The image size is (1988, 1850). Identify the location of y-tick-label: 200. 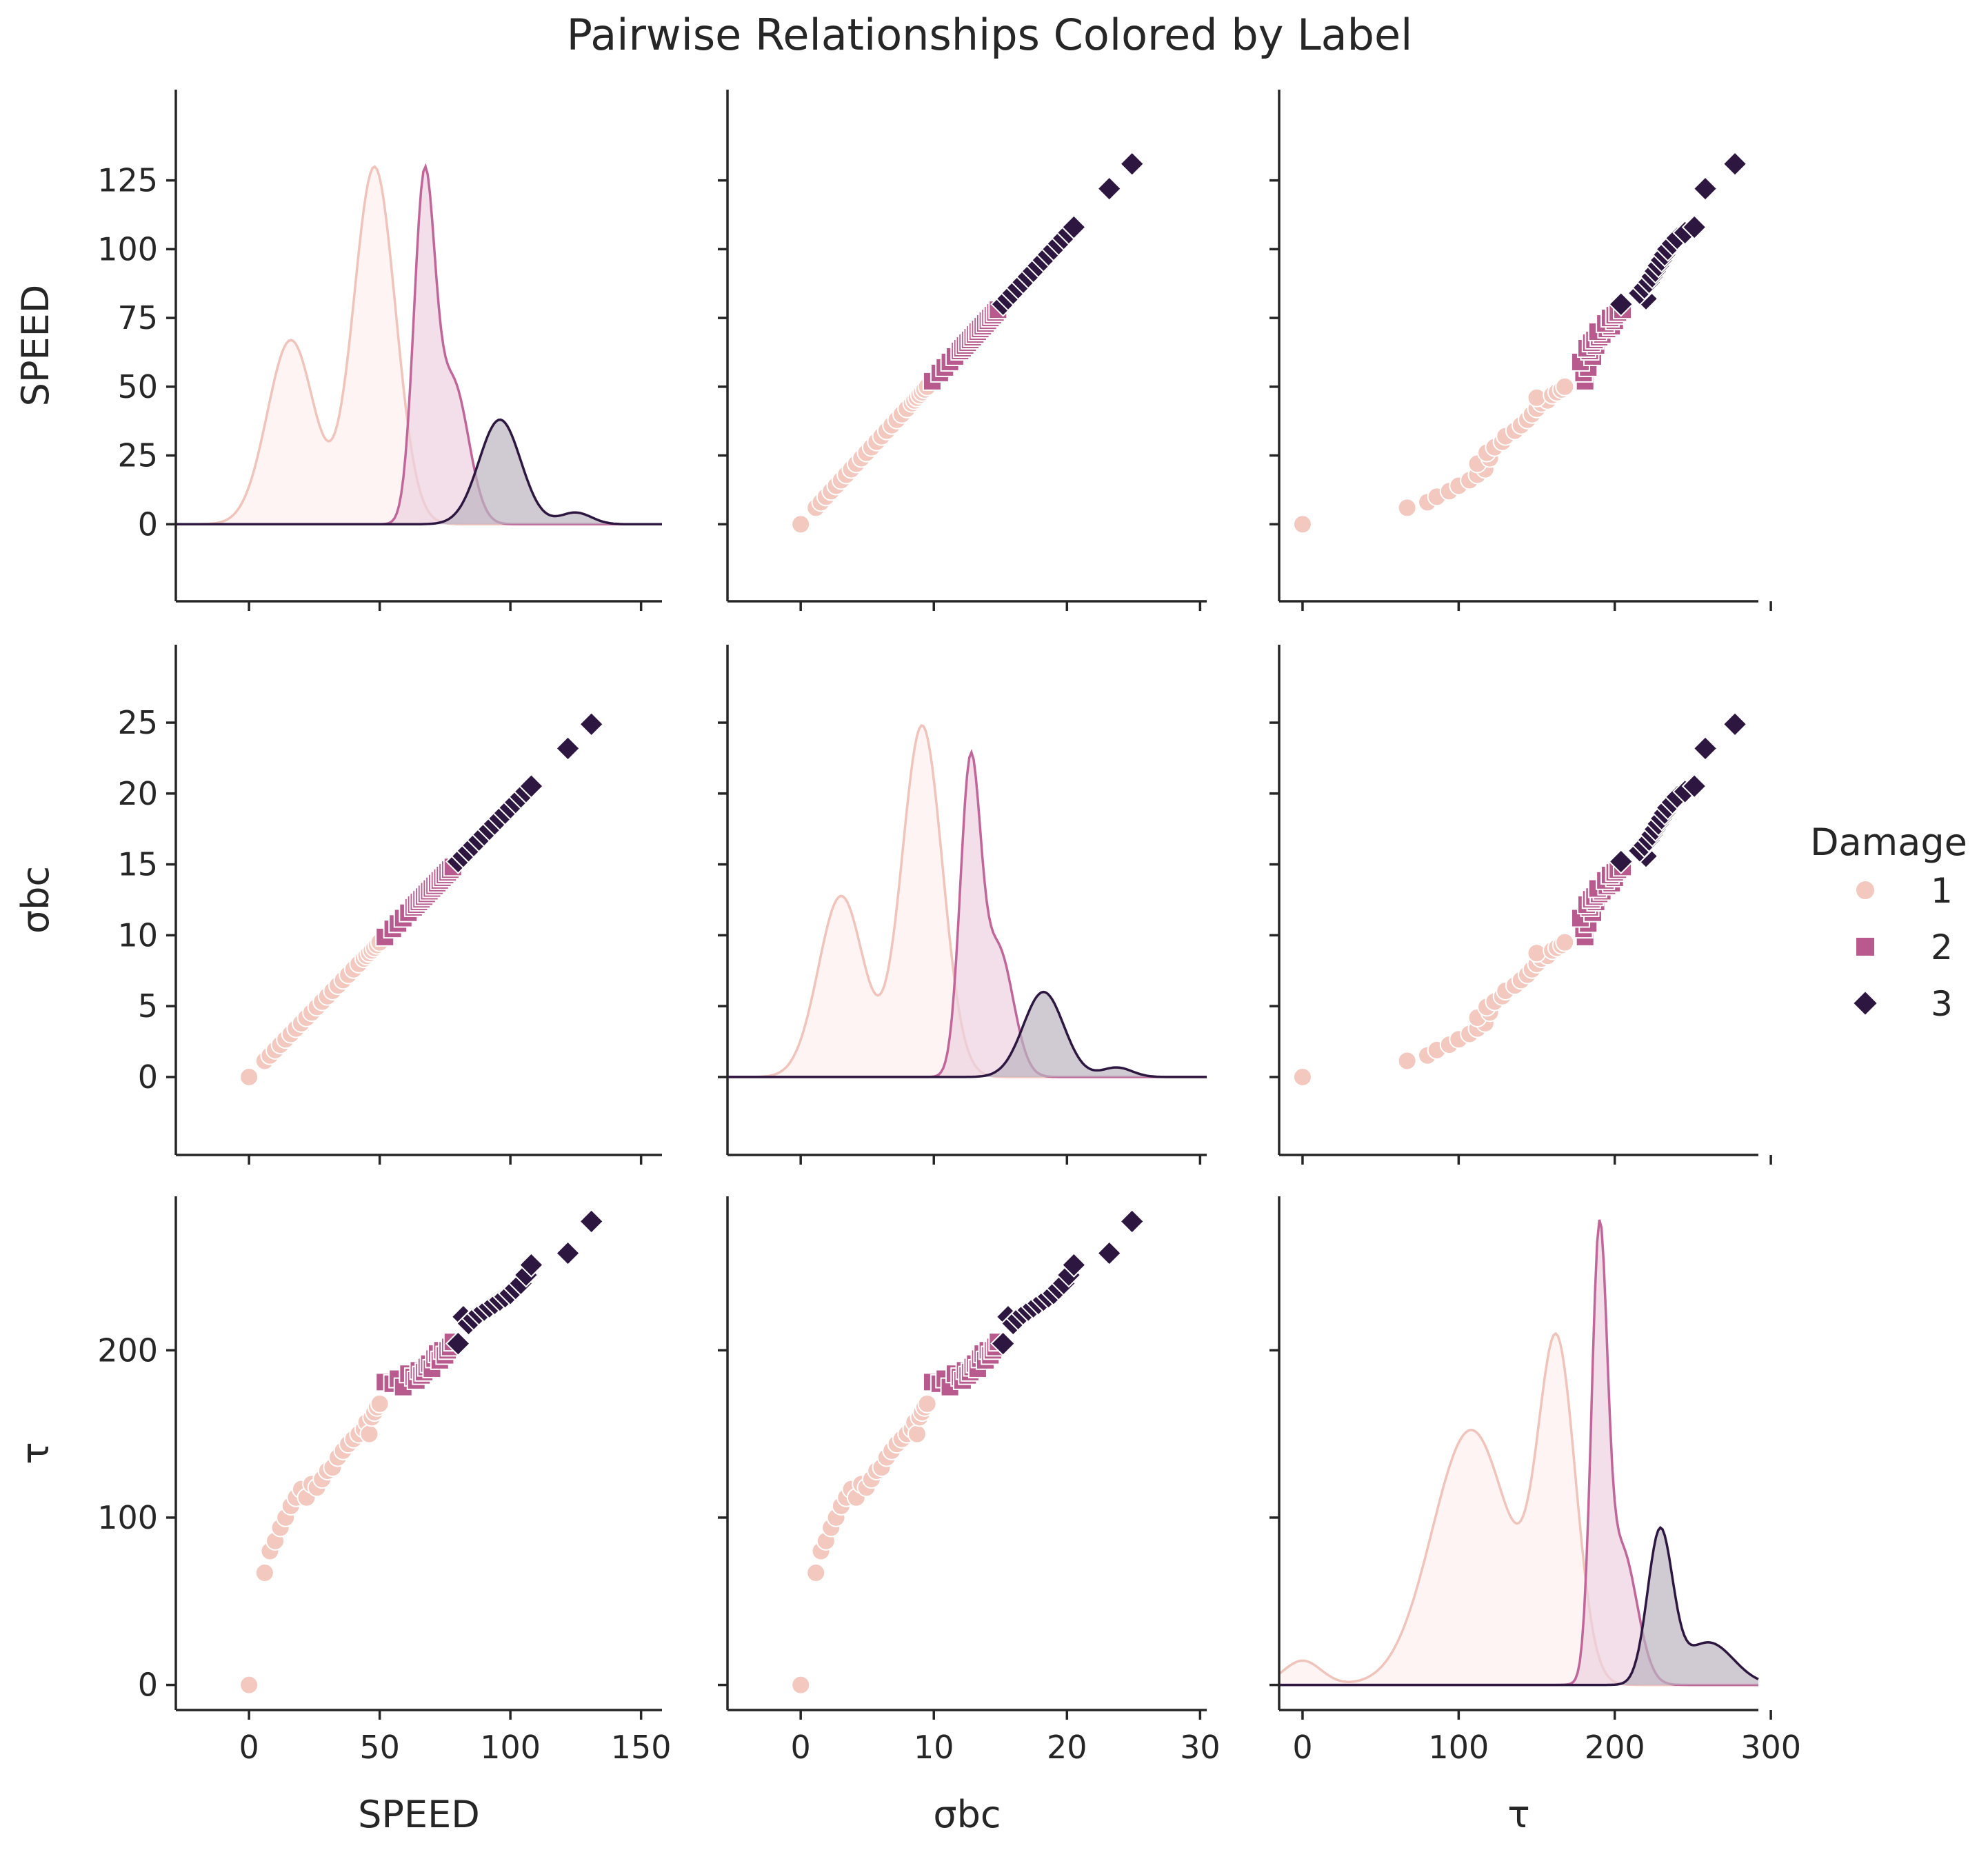
(127, 1350).